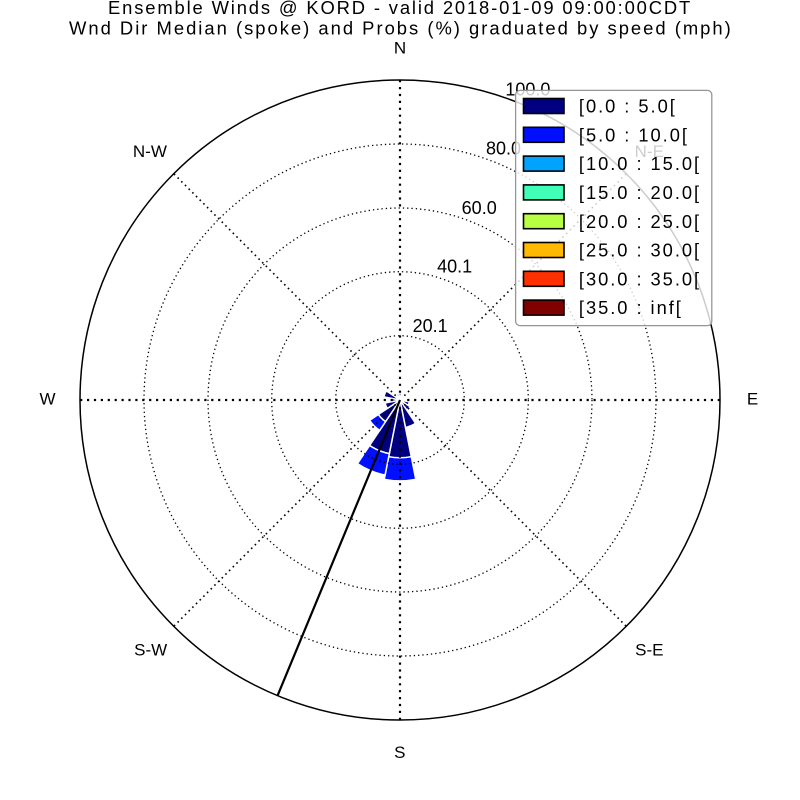  What do you see at coordinates (640, 163) in the screenshot?
I see `svg-text: [10.0 : 15.0[` at bounding box center [640, 163].